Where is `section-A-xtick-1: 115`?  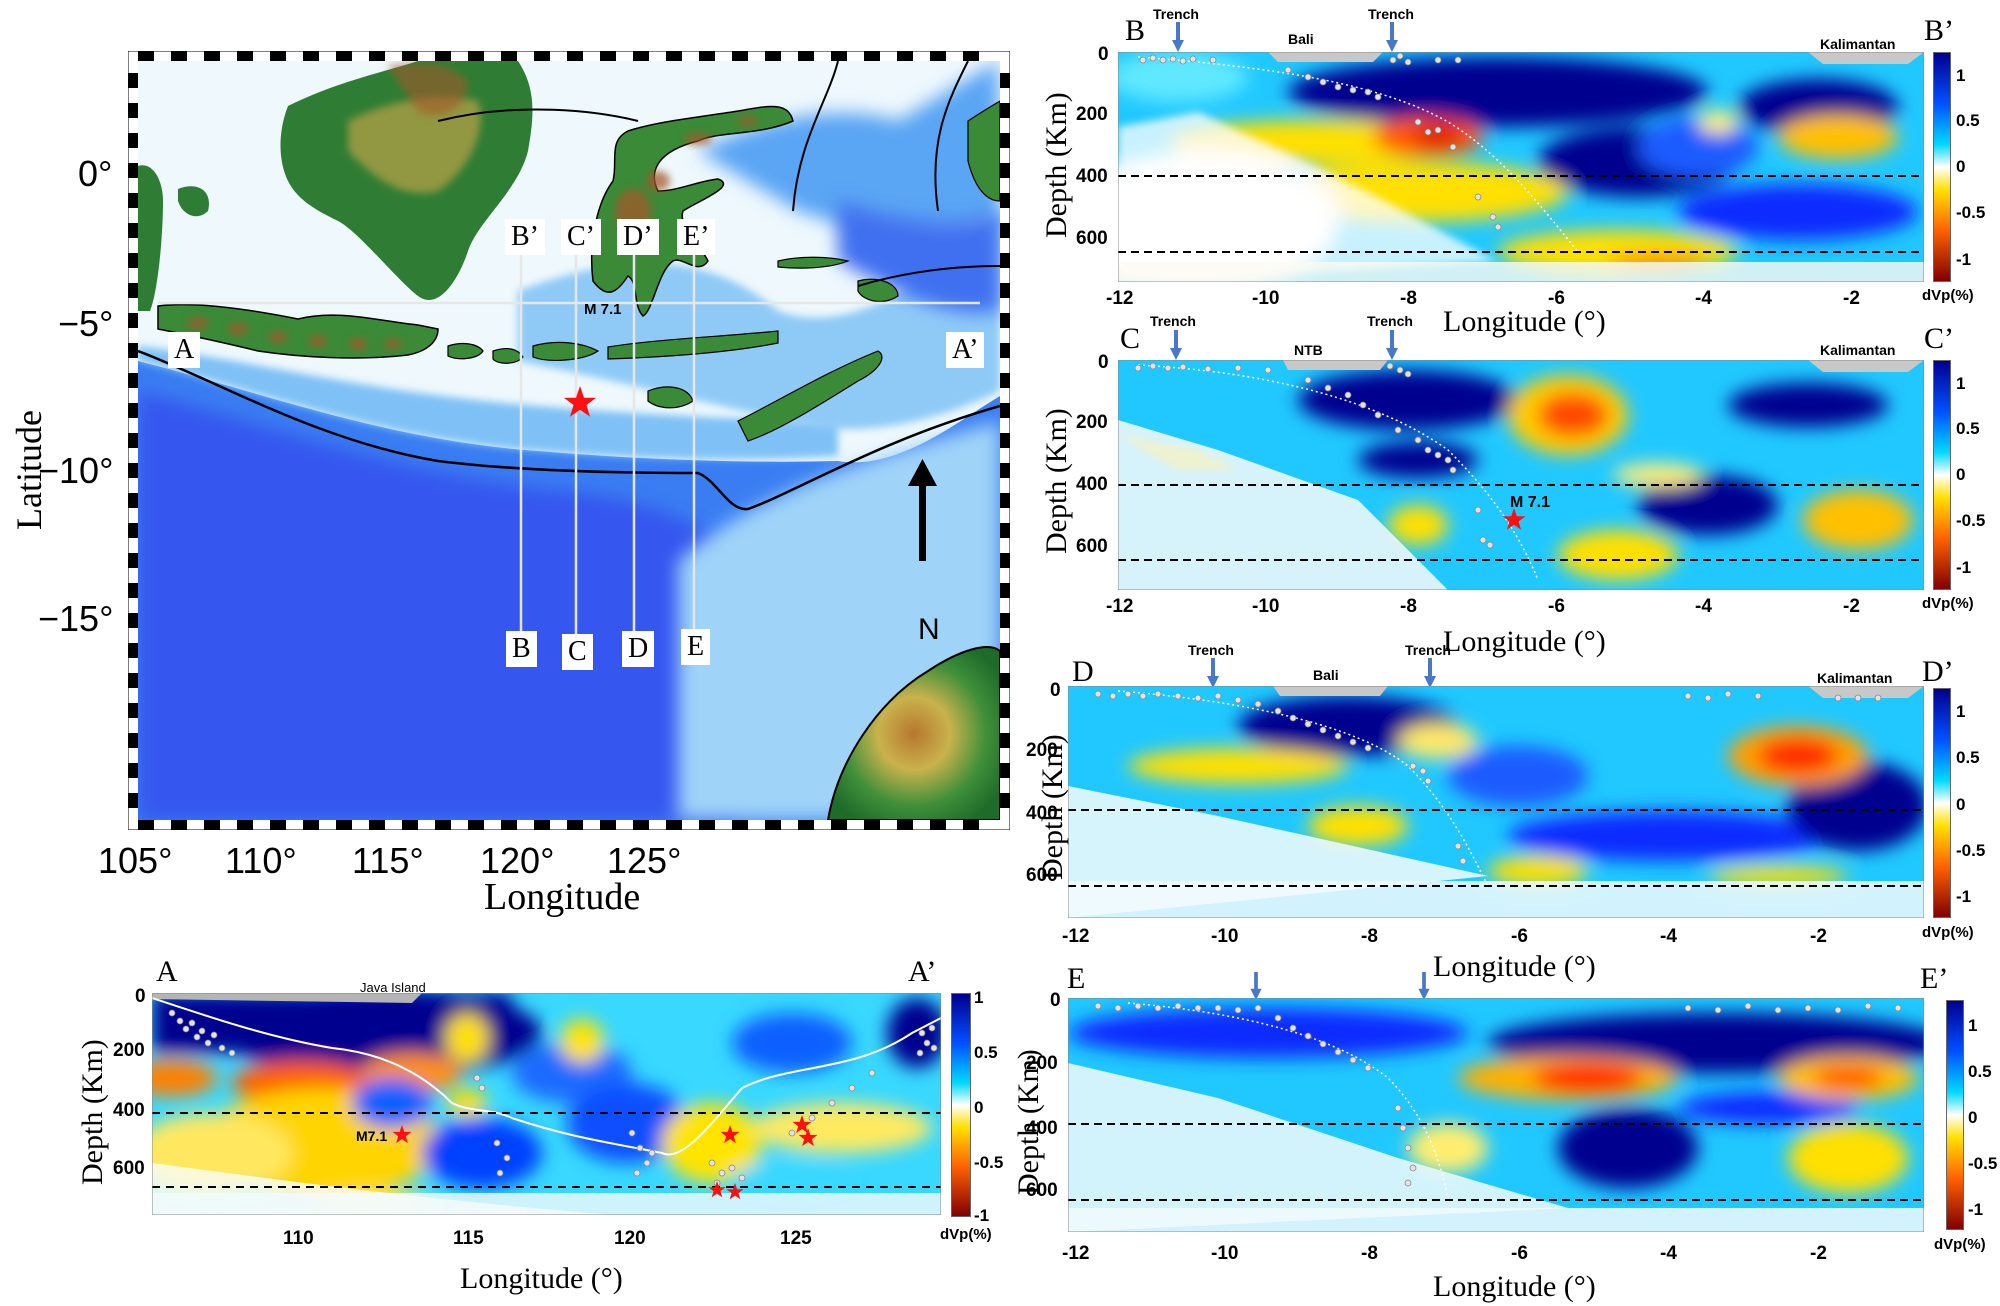
section-A-xtick-1: 115 is located at coordinates (468, 1238).